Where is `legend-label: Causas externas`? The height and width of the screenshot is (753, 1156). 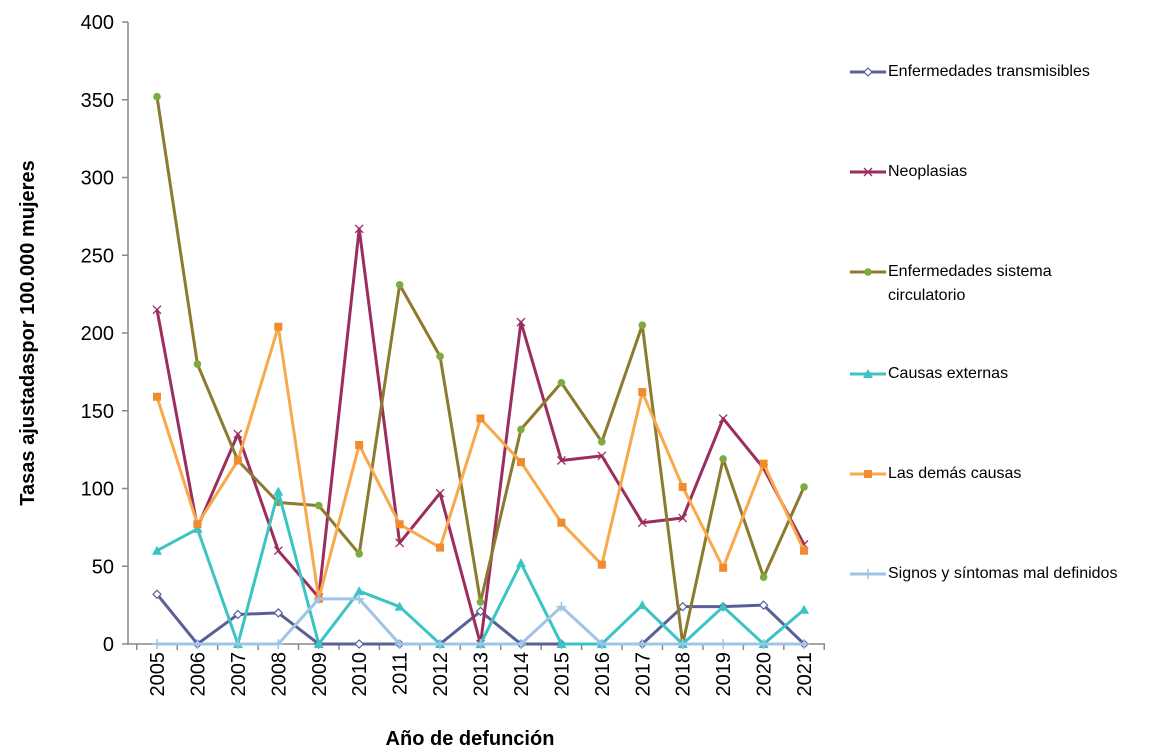 legend-label: Causas externas is located at coordinates (948, 373).